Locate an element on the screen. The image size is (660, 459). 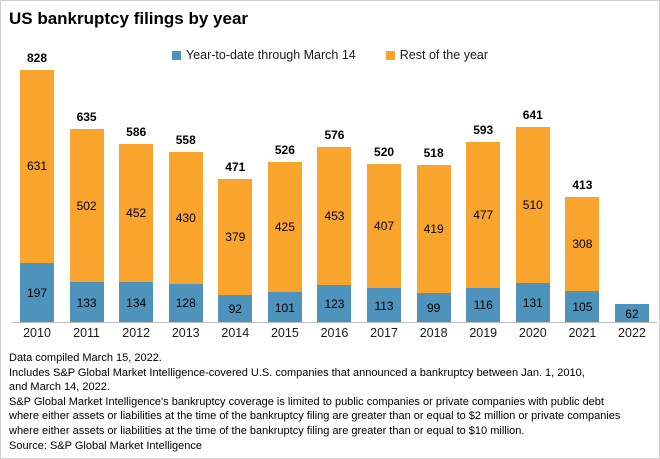
x-axis-tick-label-2013: 2013 is located at coordinates (185, 333).